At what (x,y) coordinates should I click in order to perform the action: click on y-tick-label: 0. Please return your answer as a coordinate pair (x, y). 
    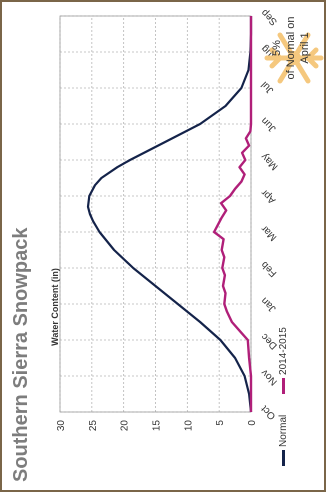
    Looking at the image, I should click on (252, 423).